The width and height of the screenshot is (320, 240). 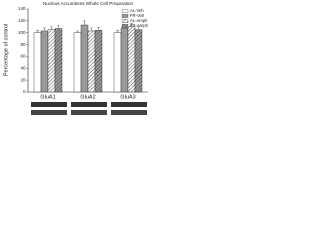 What do you see at coordinates (137, 15) in the screenshot?
I see `legend-label: FR-Veh` at bounding box center [137, 15].